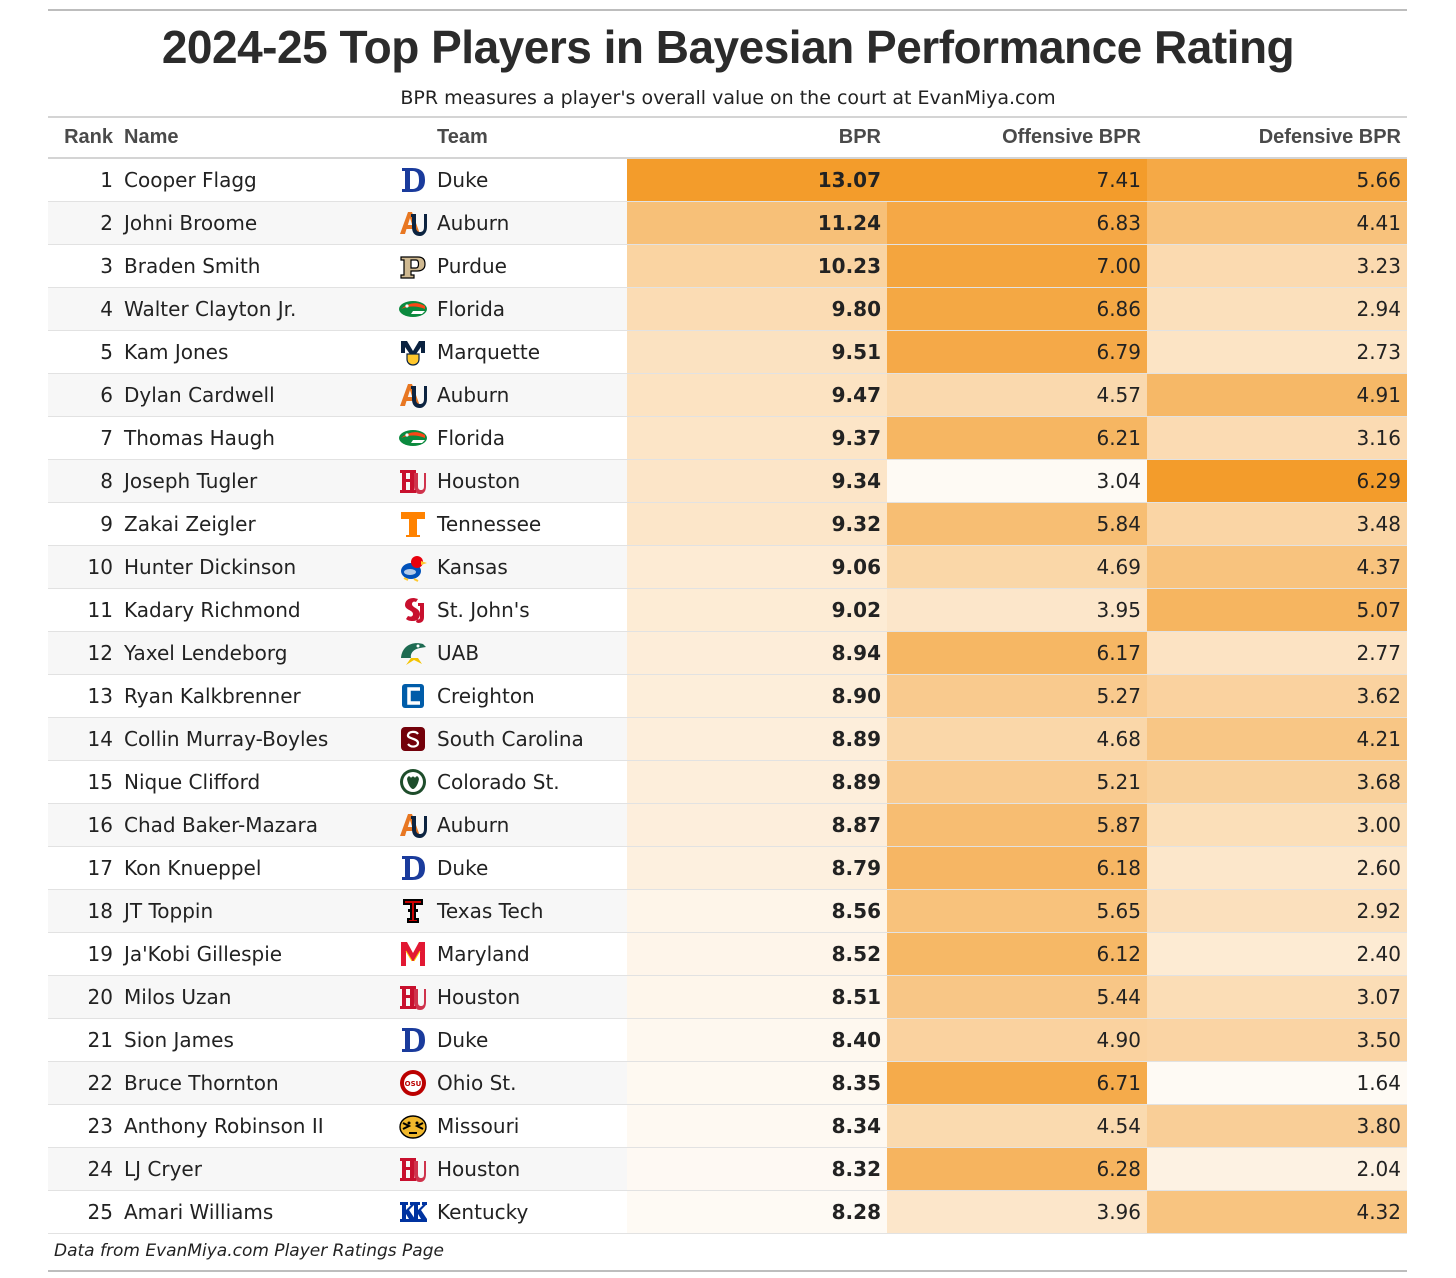 Image resolution: width=1456 pixels, height=1278 pixels. Describe the element at coordinates (1017, 1211) in the screenshot. I see `cell-offensive-bpr: 3.96` at that location.